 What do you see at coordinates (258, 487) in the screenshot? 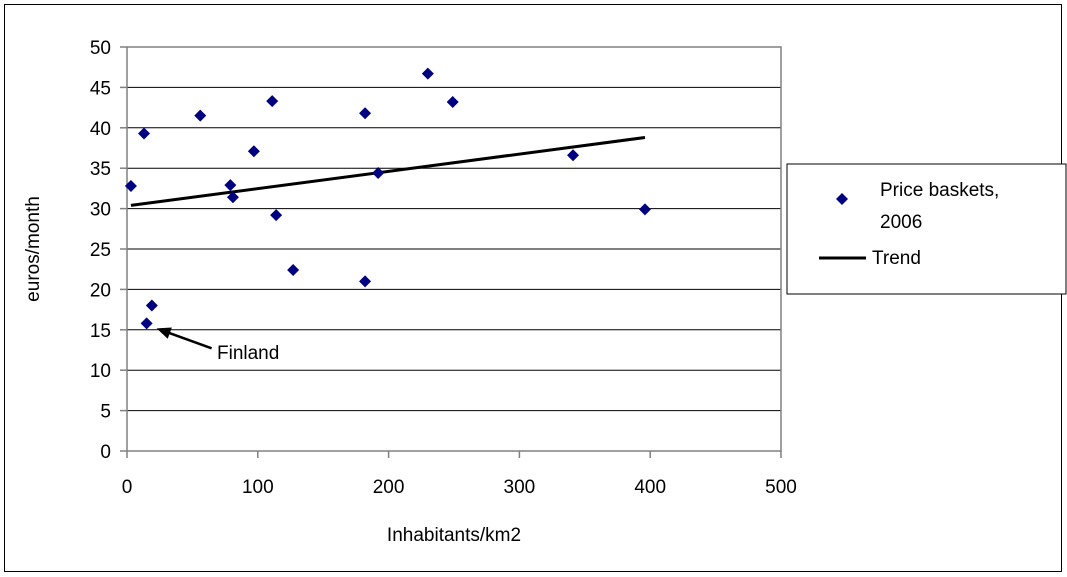
I see `x-tick-label: 100` at bounding box center [258, 487].